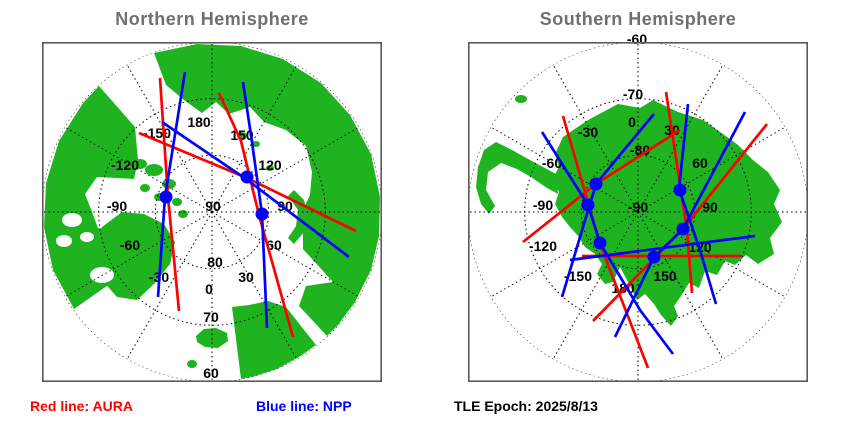 This screenshot has width=850, height=425. I want to click on graticule-label: 180, so click(199, 122).